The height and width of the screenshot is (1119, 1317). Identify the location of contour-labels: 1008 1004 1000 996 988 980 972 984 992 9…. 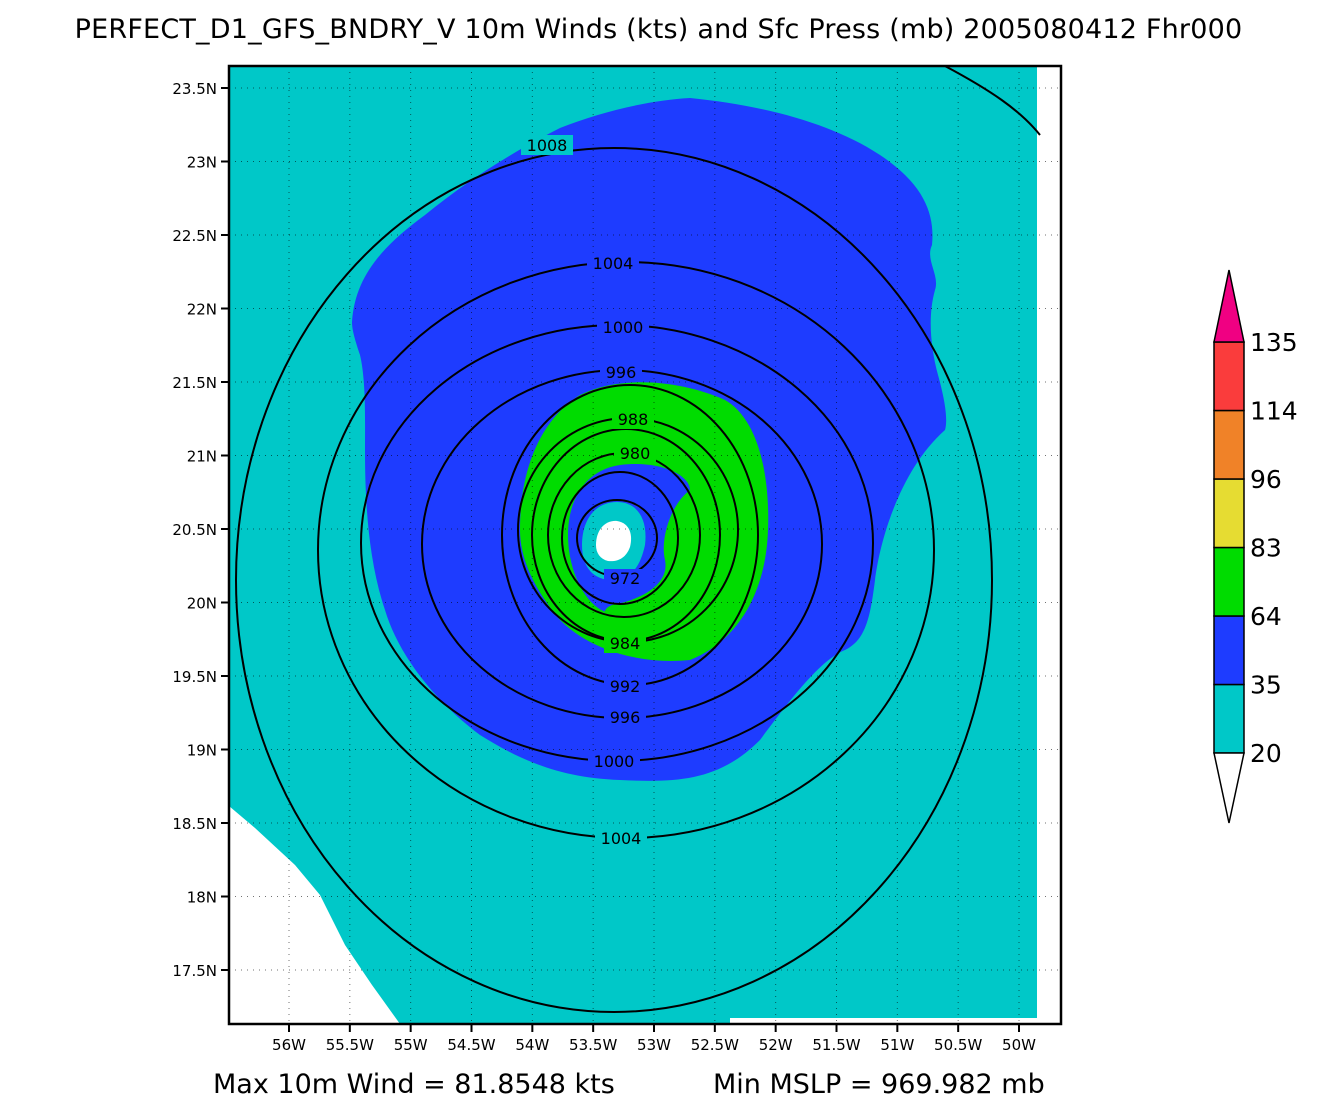
(588, 491).